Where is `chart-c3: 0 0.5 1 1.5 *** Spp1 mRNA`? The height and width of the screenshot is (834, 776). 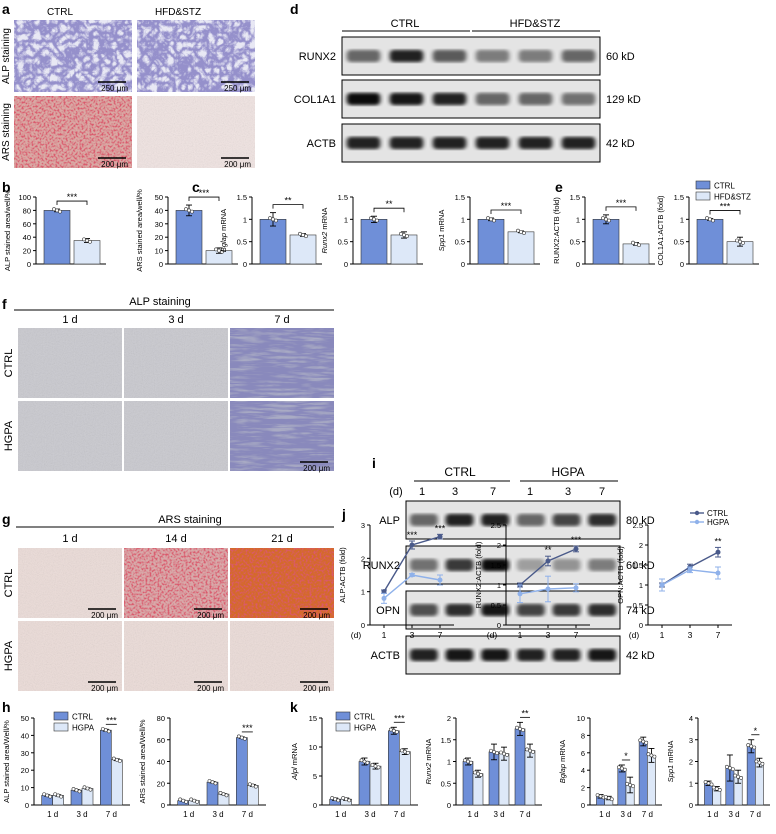
chart-c3: 0 0.5 1 1.5 *** Spp1 mRNA is located at coordinates (488, 231).